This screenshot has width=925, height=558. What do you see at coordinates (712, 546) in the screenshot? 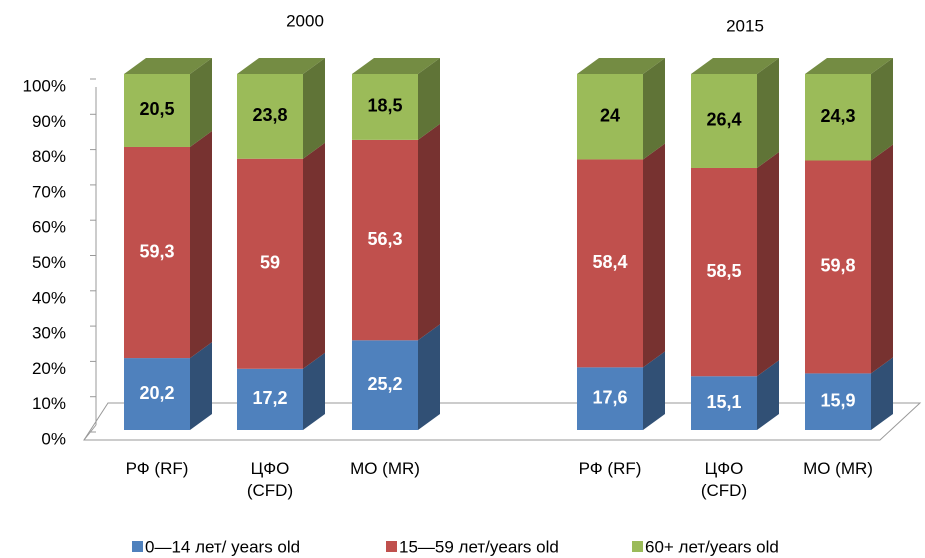
I see `legend-label: 60+ лет/years old` at bounding box center [712, 546].